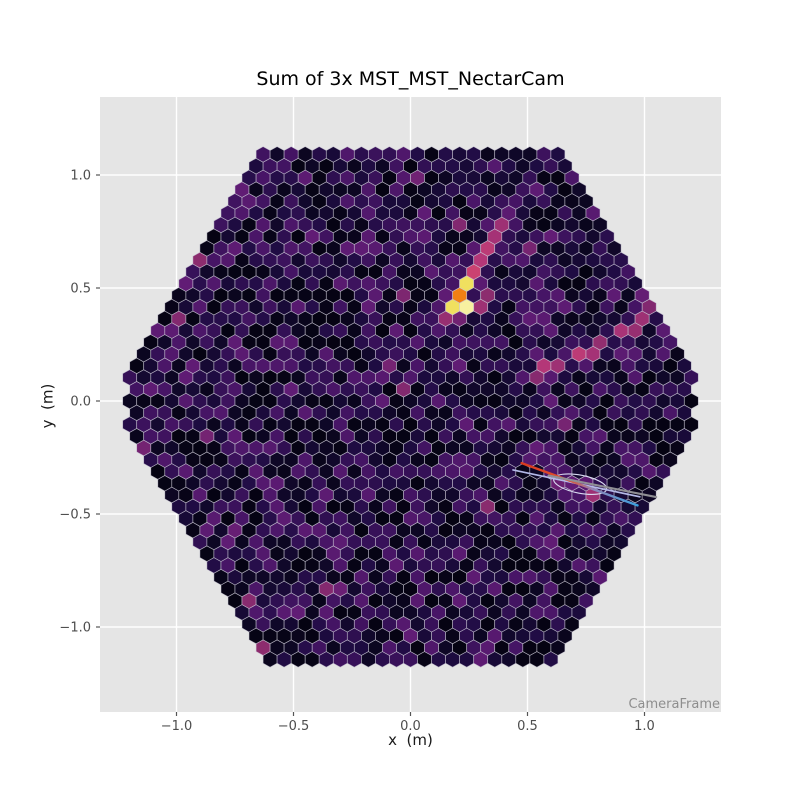 The image size is (800, 800). What do you see at coordinates (644, 726) in the screenshot?
I see `x-tick-label: 1.0` at bounding box center [644, 726].